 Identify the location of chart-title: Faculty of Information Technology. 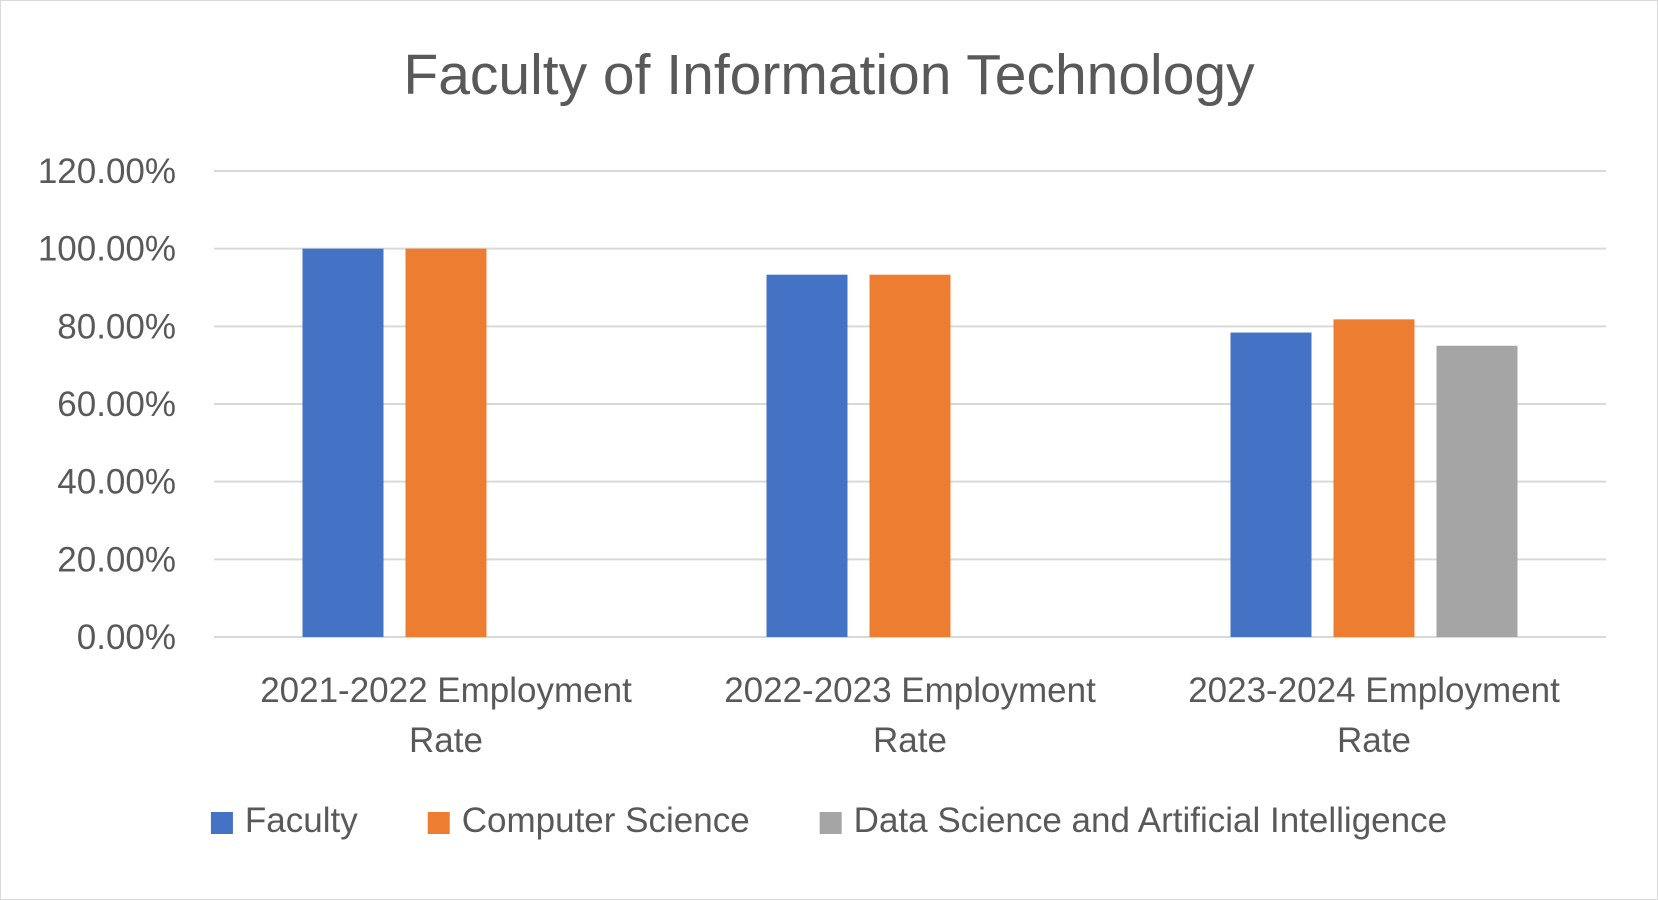
(829, 75).